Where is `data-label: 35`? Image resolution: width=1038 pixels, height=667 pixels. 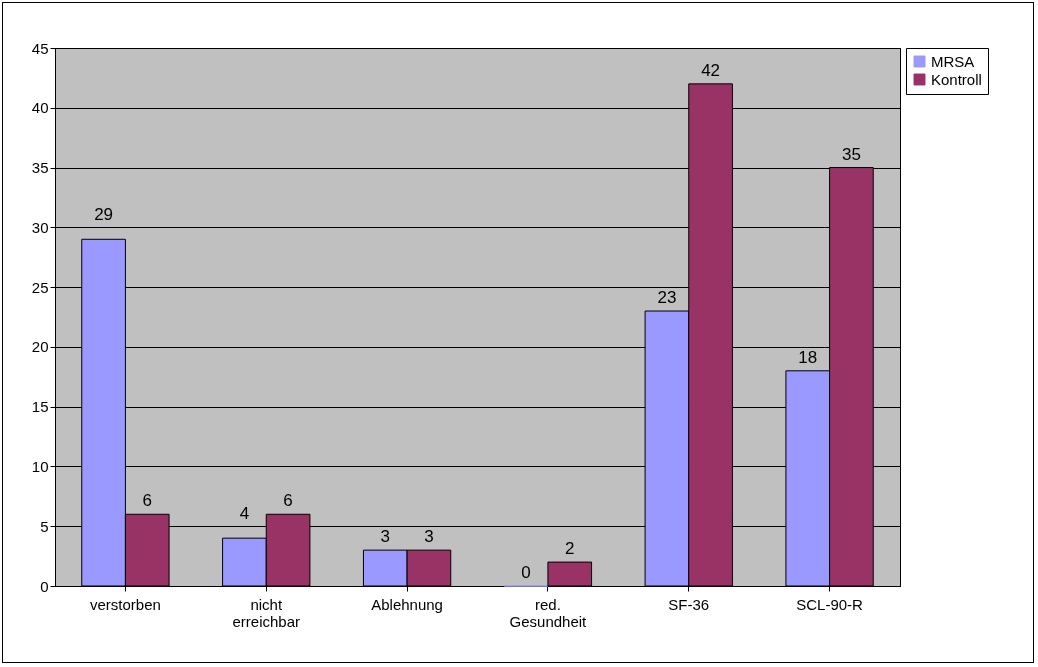
data-label: 35 is located at coordinates (851, 154).